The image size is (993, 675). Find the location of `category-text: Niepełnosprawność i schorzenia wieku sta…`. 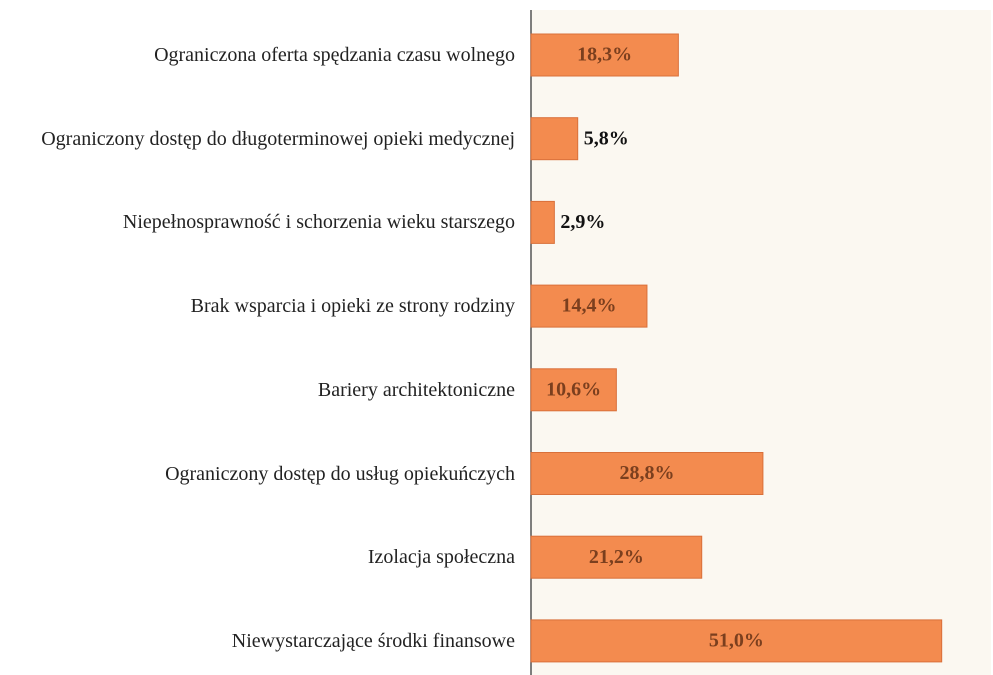

category-text: Niepełnosprawność i schorzenia wieku sta… is located at coordinates (318, 222).